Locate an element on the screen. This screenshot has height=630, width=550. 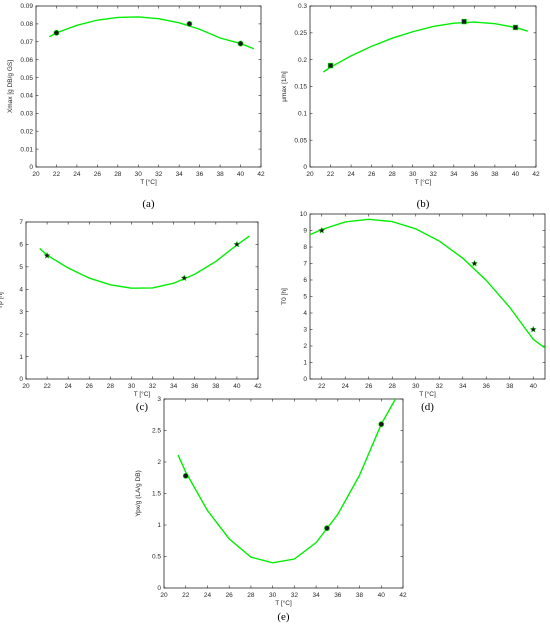
y-tick-label: 1.5 is located at coordinates (156, 494).